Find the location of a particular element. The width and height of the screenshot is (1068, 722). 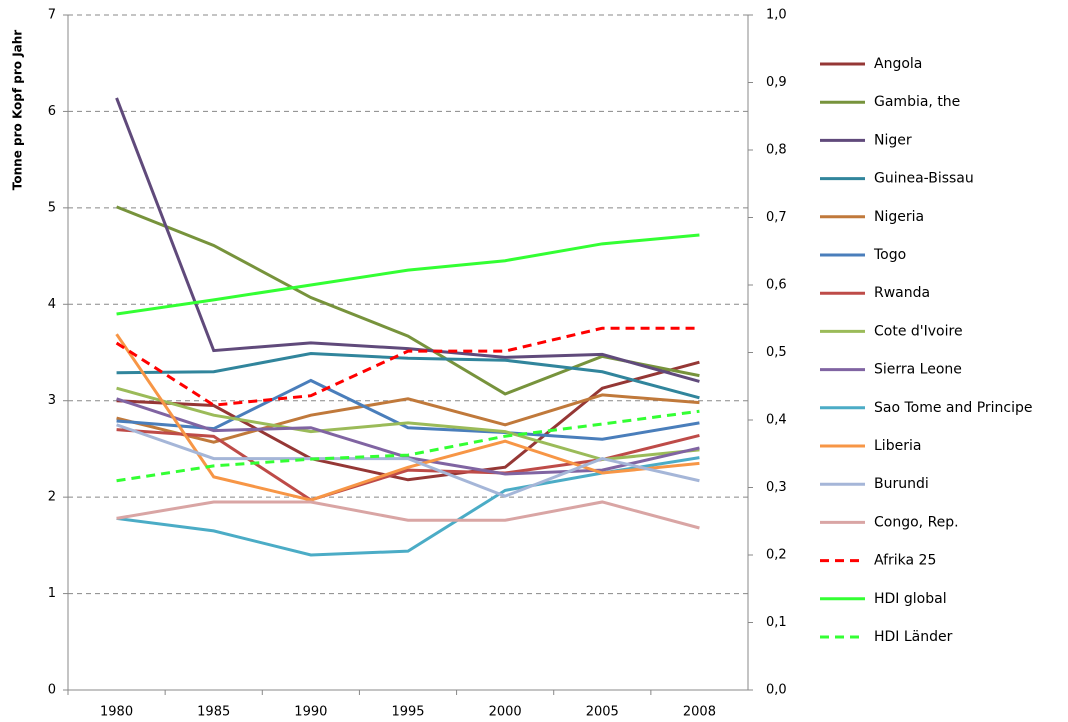

y2-tick-label: 0,4 is located at coordinates (776, 420).